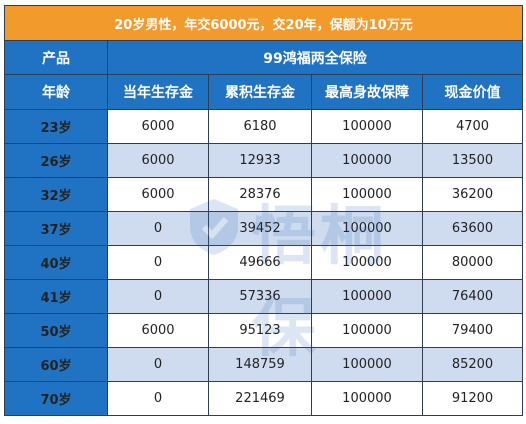  Describe the element at coordinates (472, 126) in the screenshot. I see `cash-value-cell: 4700` at that location.